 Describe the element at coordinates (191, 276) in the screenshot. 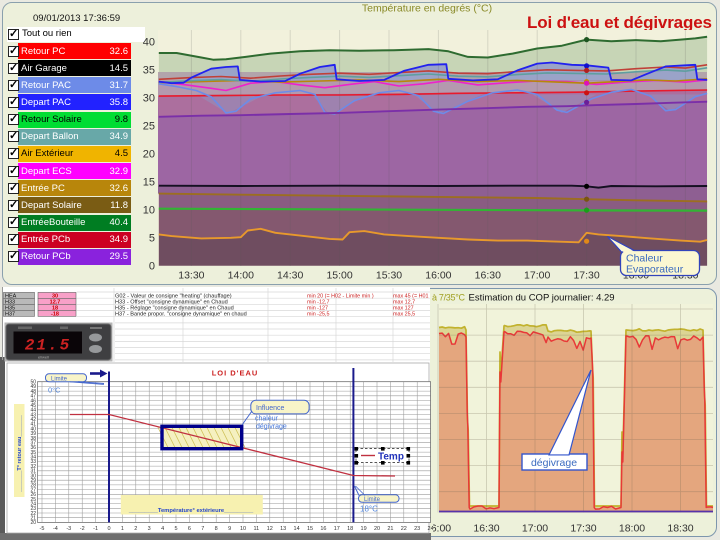

I see `svg-text: 13:30` at that location.